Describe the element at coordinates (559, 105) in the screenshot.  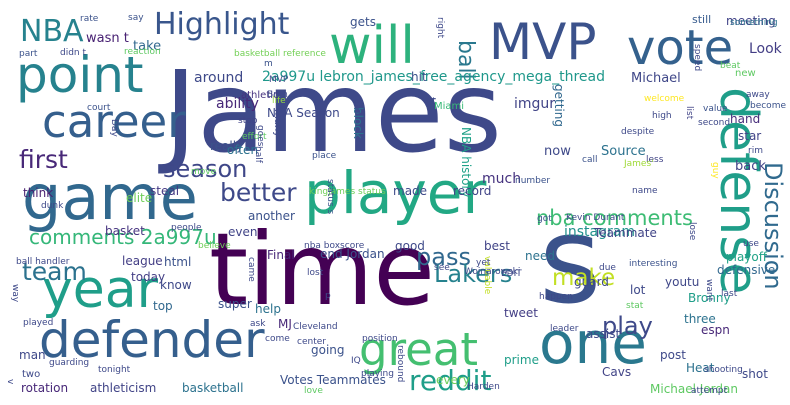
I see `word-getting: getting` at that location.